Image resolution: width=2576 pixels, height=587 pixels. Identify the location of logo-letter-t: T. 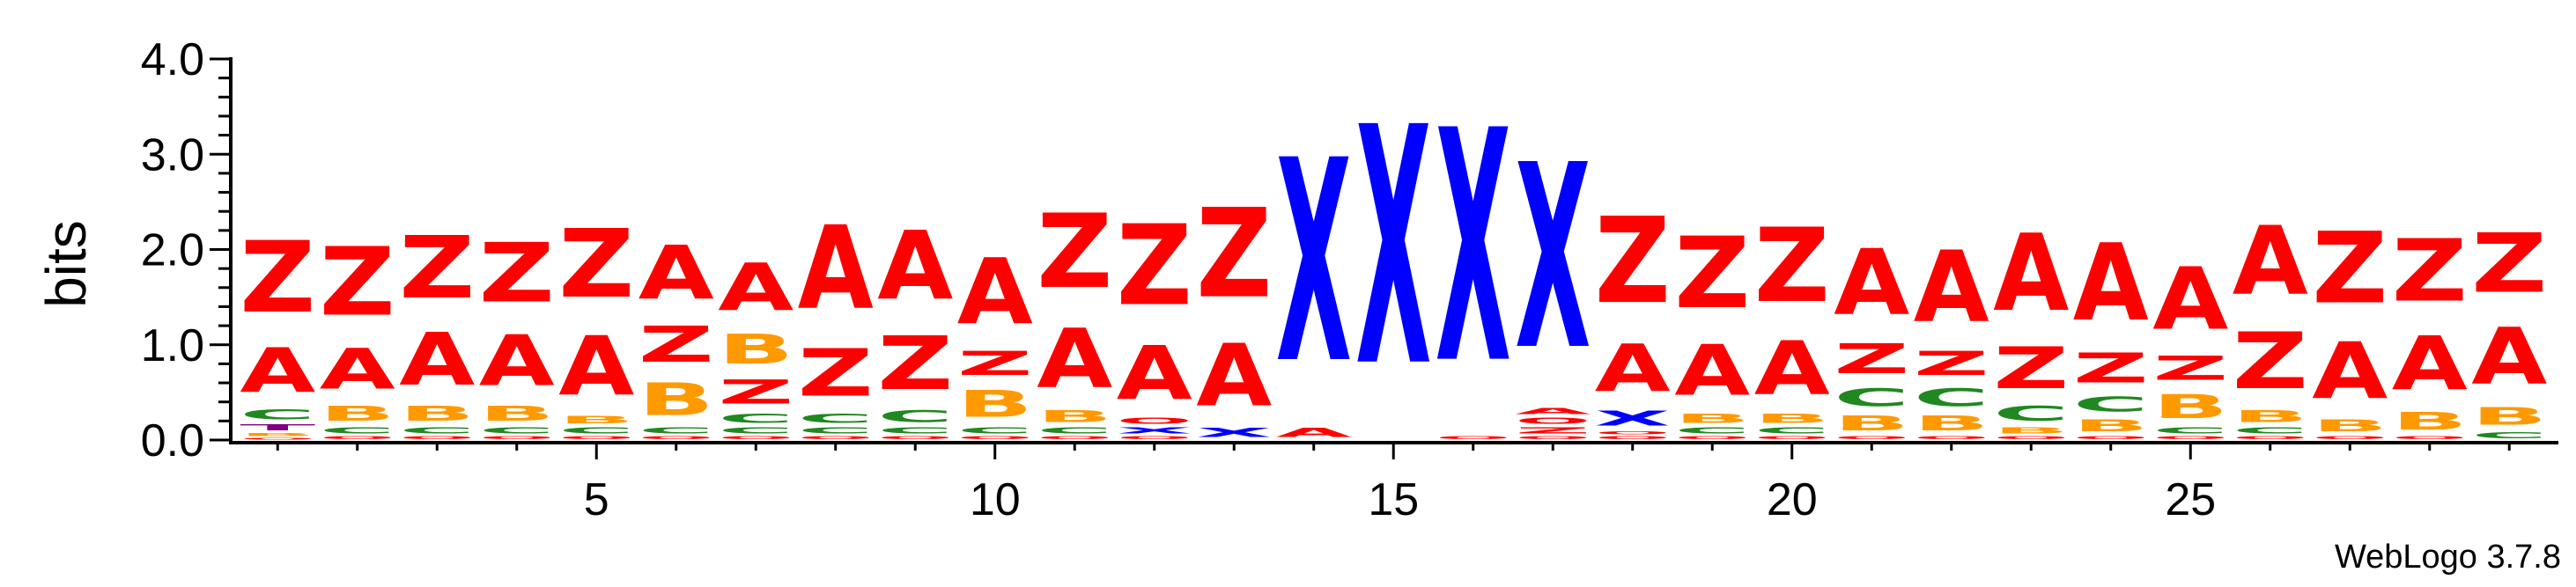
(277, 428).